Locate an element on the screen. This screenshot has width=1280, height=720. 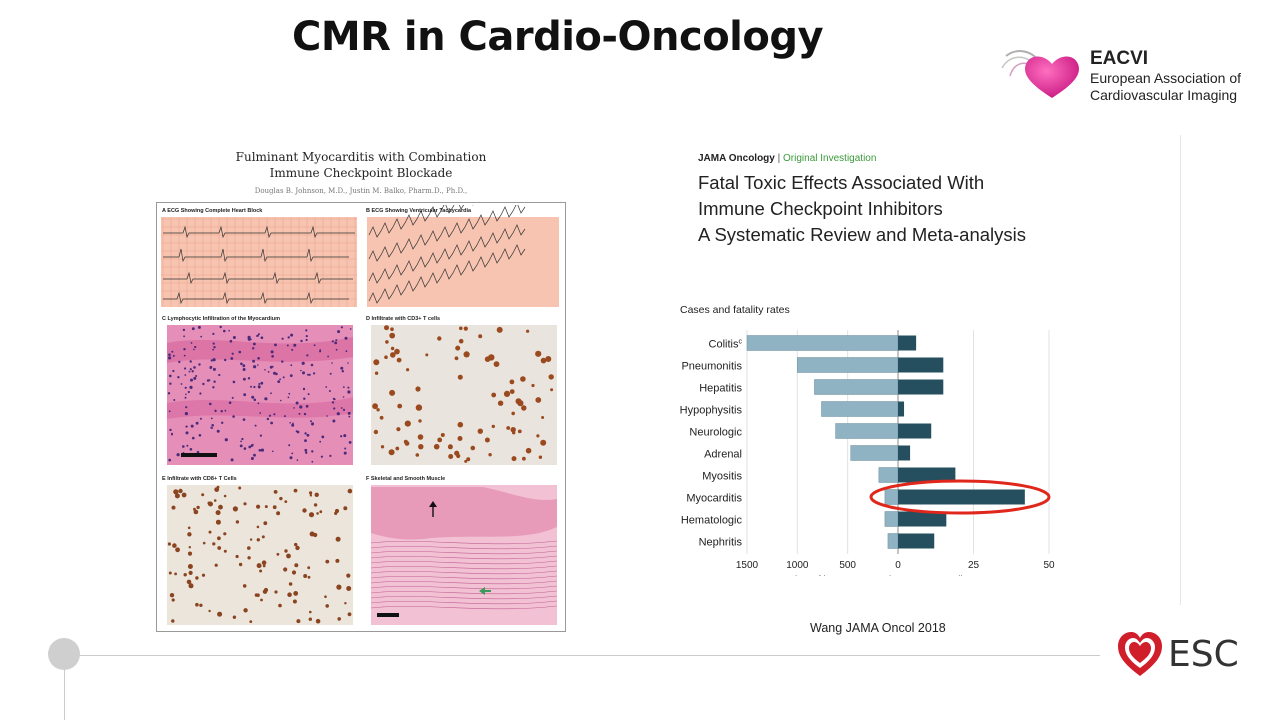
journal-name: JAMA Oncology is located at coordinates (736, 158).